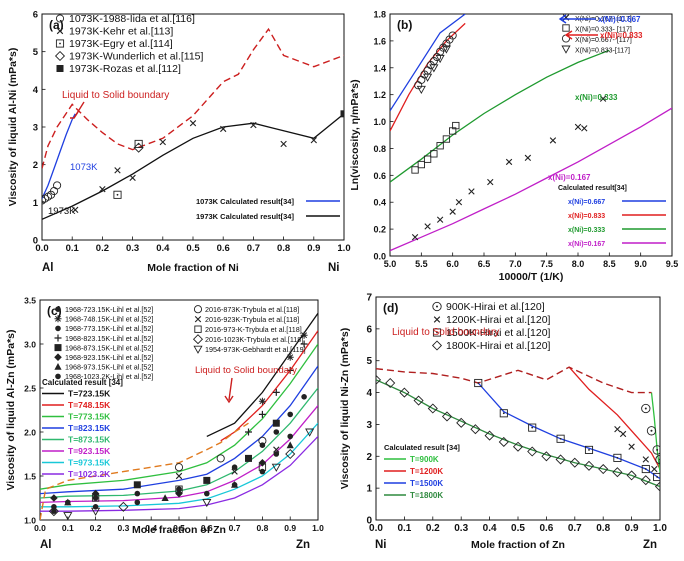  Describe the element at coordinates (255, 349) in the screenshot. I see `legend-entry: 1954-973K-Gebhardt et al.[119]` at that location.